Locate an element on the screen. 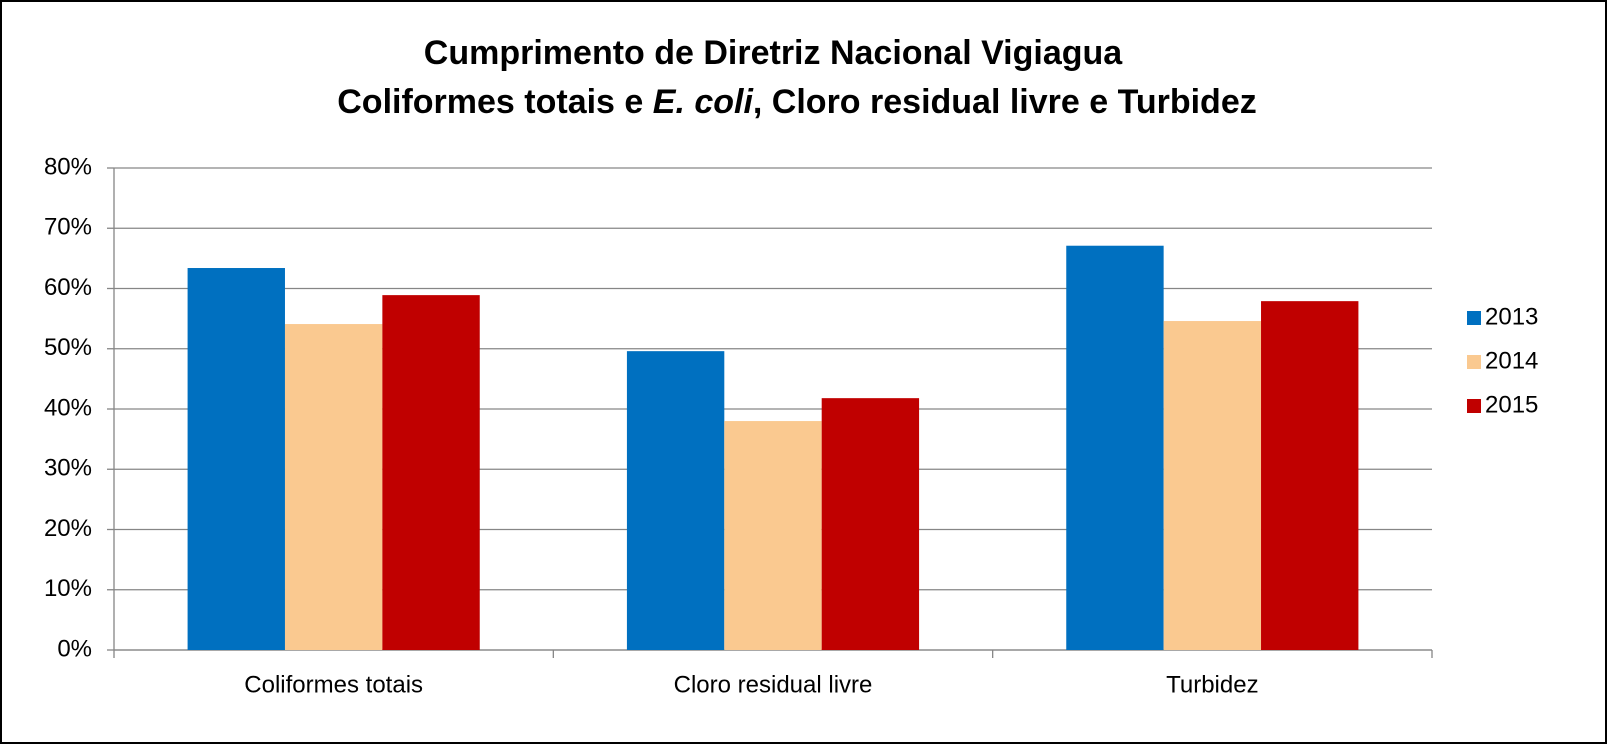 The height and width of the screenshot is (745, 1608). x-tick-label: Cloro residual livre is located at coordinates (773, 684).